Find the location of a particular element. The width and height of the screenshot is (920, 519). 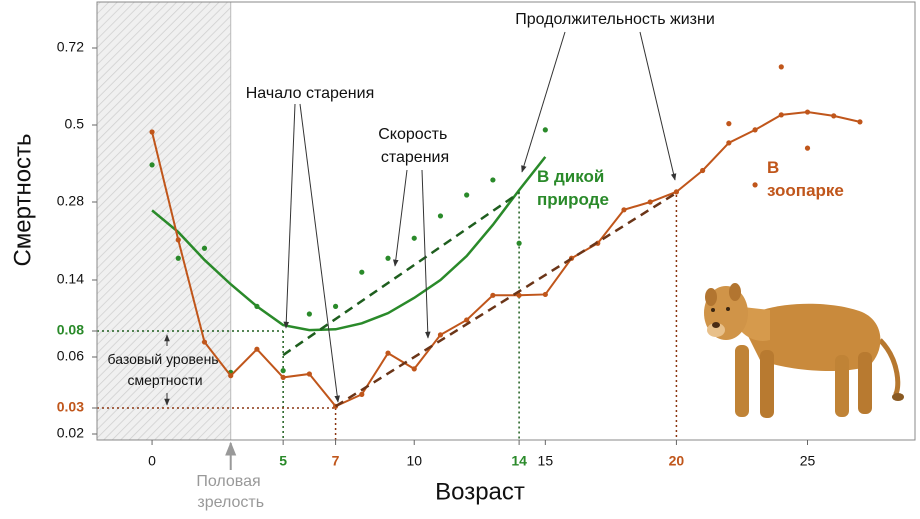

y-tick-label: 0.03 is located at coordinates (70, 407).